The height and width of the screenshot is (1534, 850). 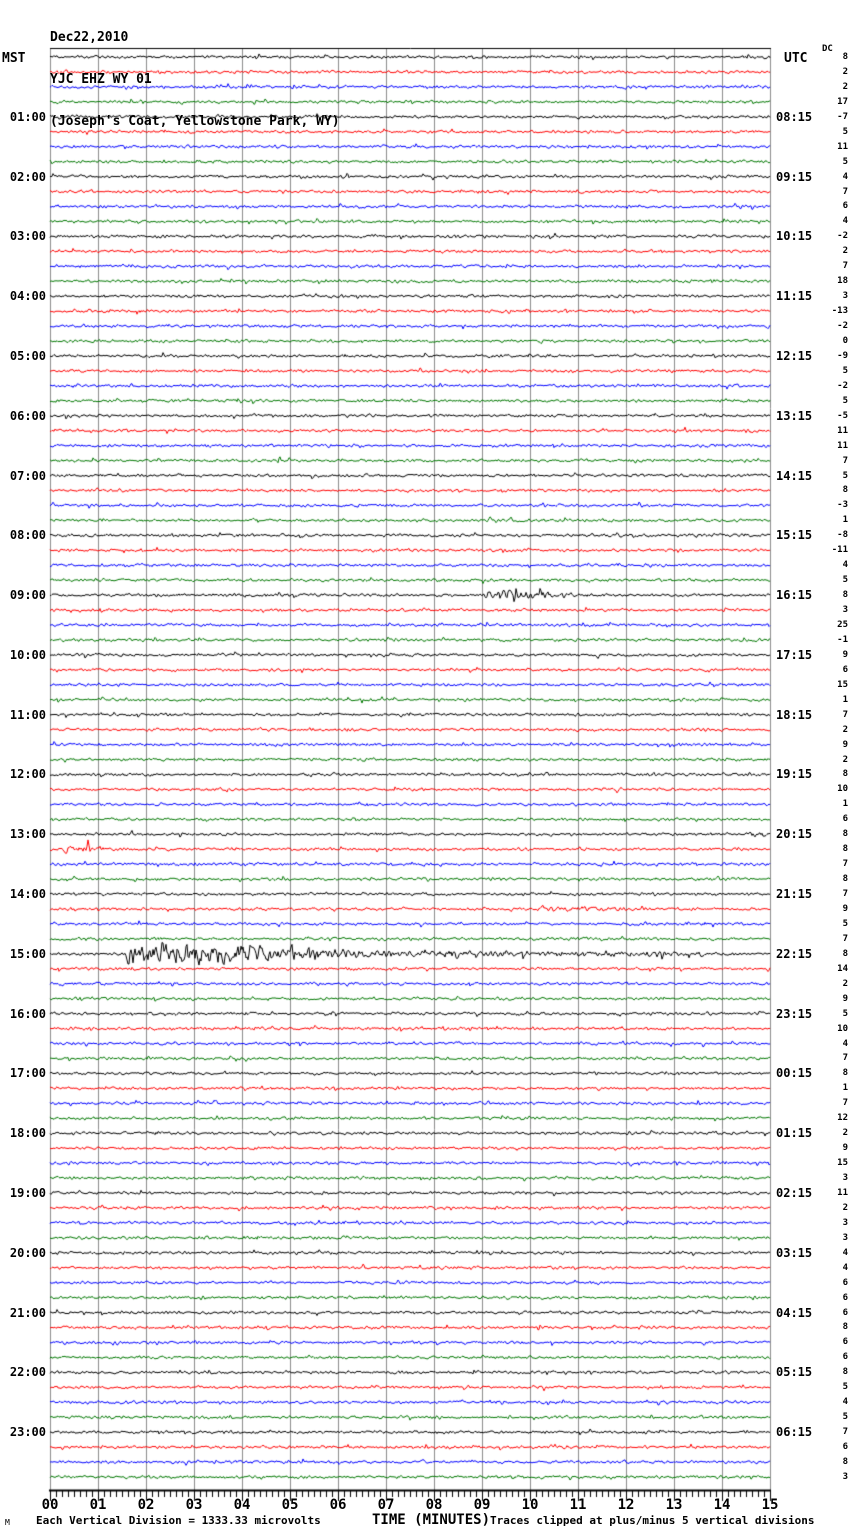 I want to click on utc-time-label: 12:15, so click(x=794, y=355).